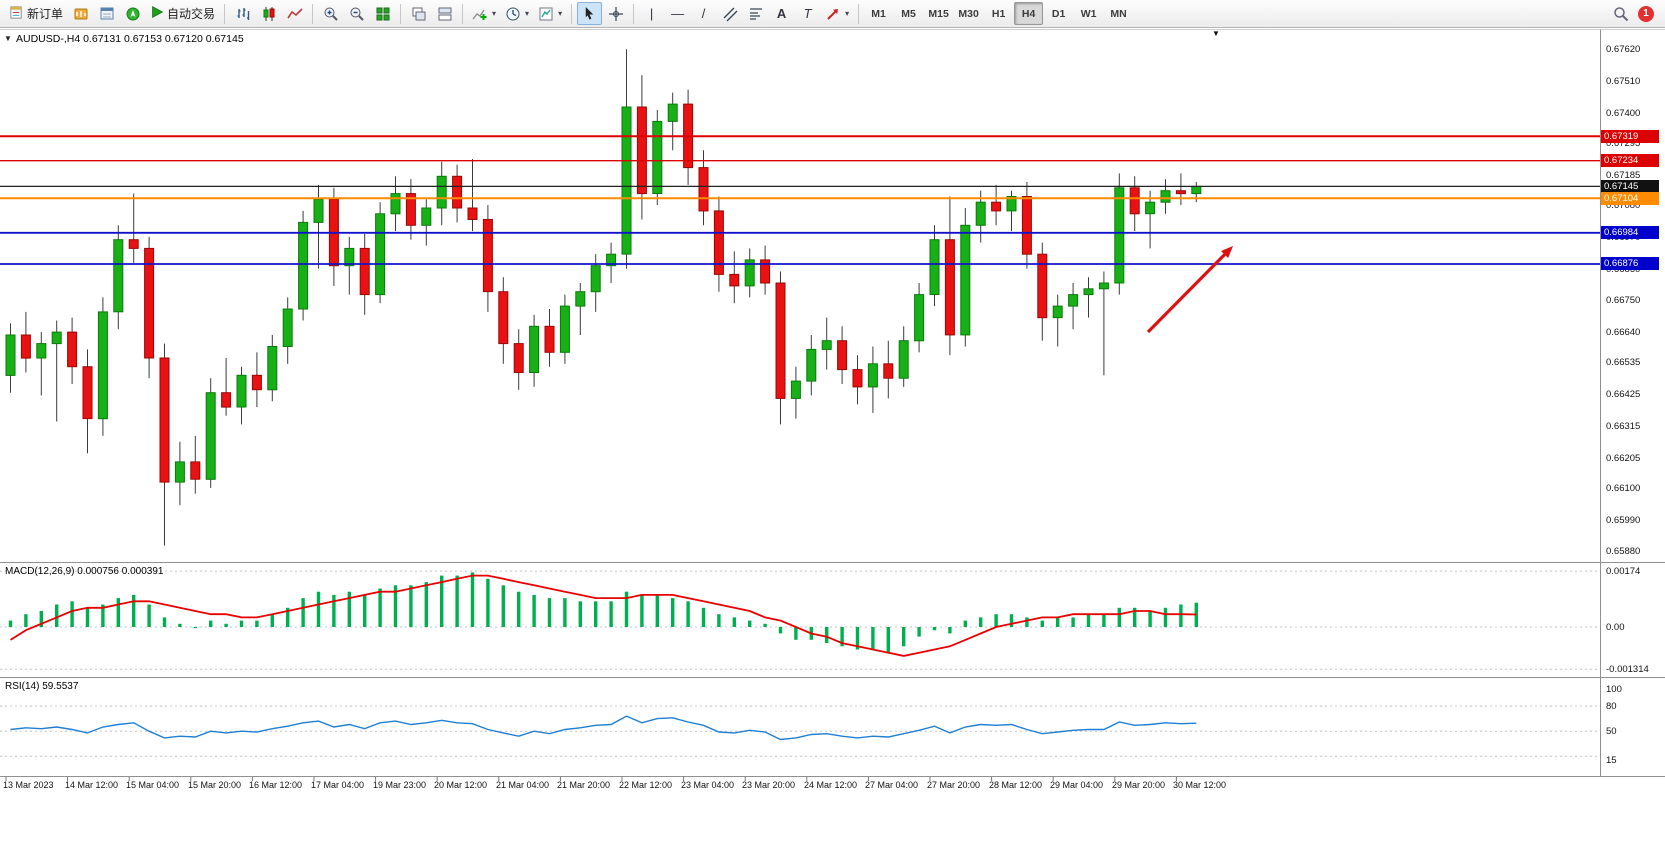 This screenshot has width=1665, height=847. I want to click on search-button, so click(1620, 13).